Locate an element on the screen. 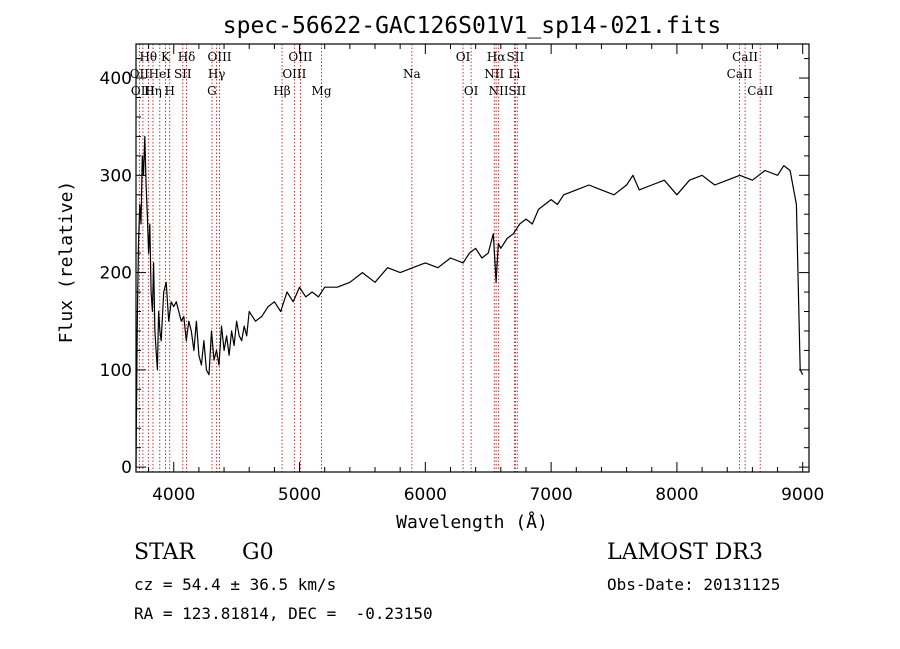 This screenshot has height=649, width=900. x-tick-label: 9000 is located at coordinates (802, 495).